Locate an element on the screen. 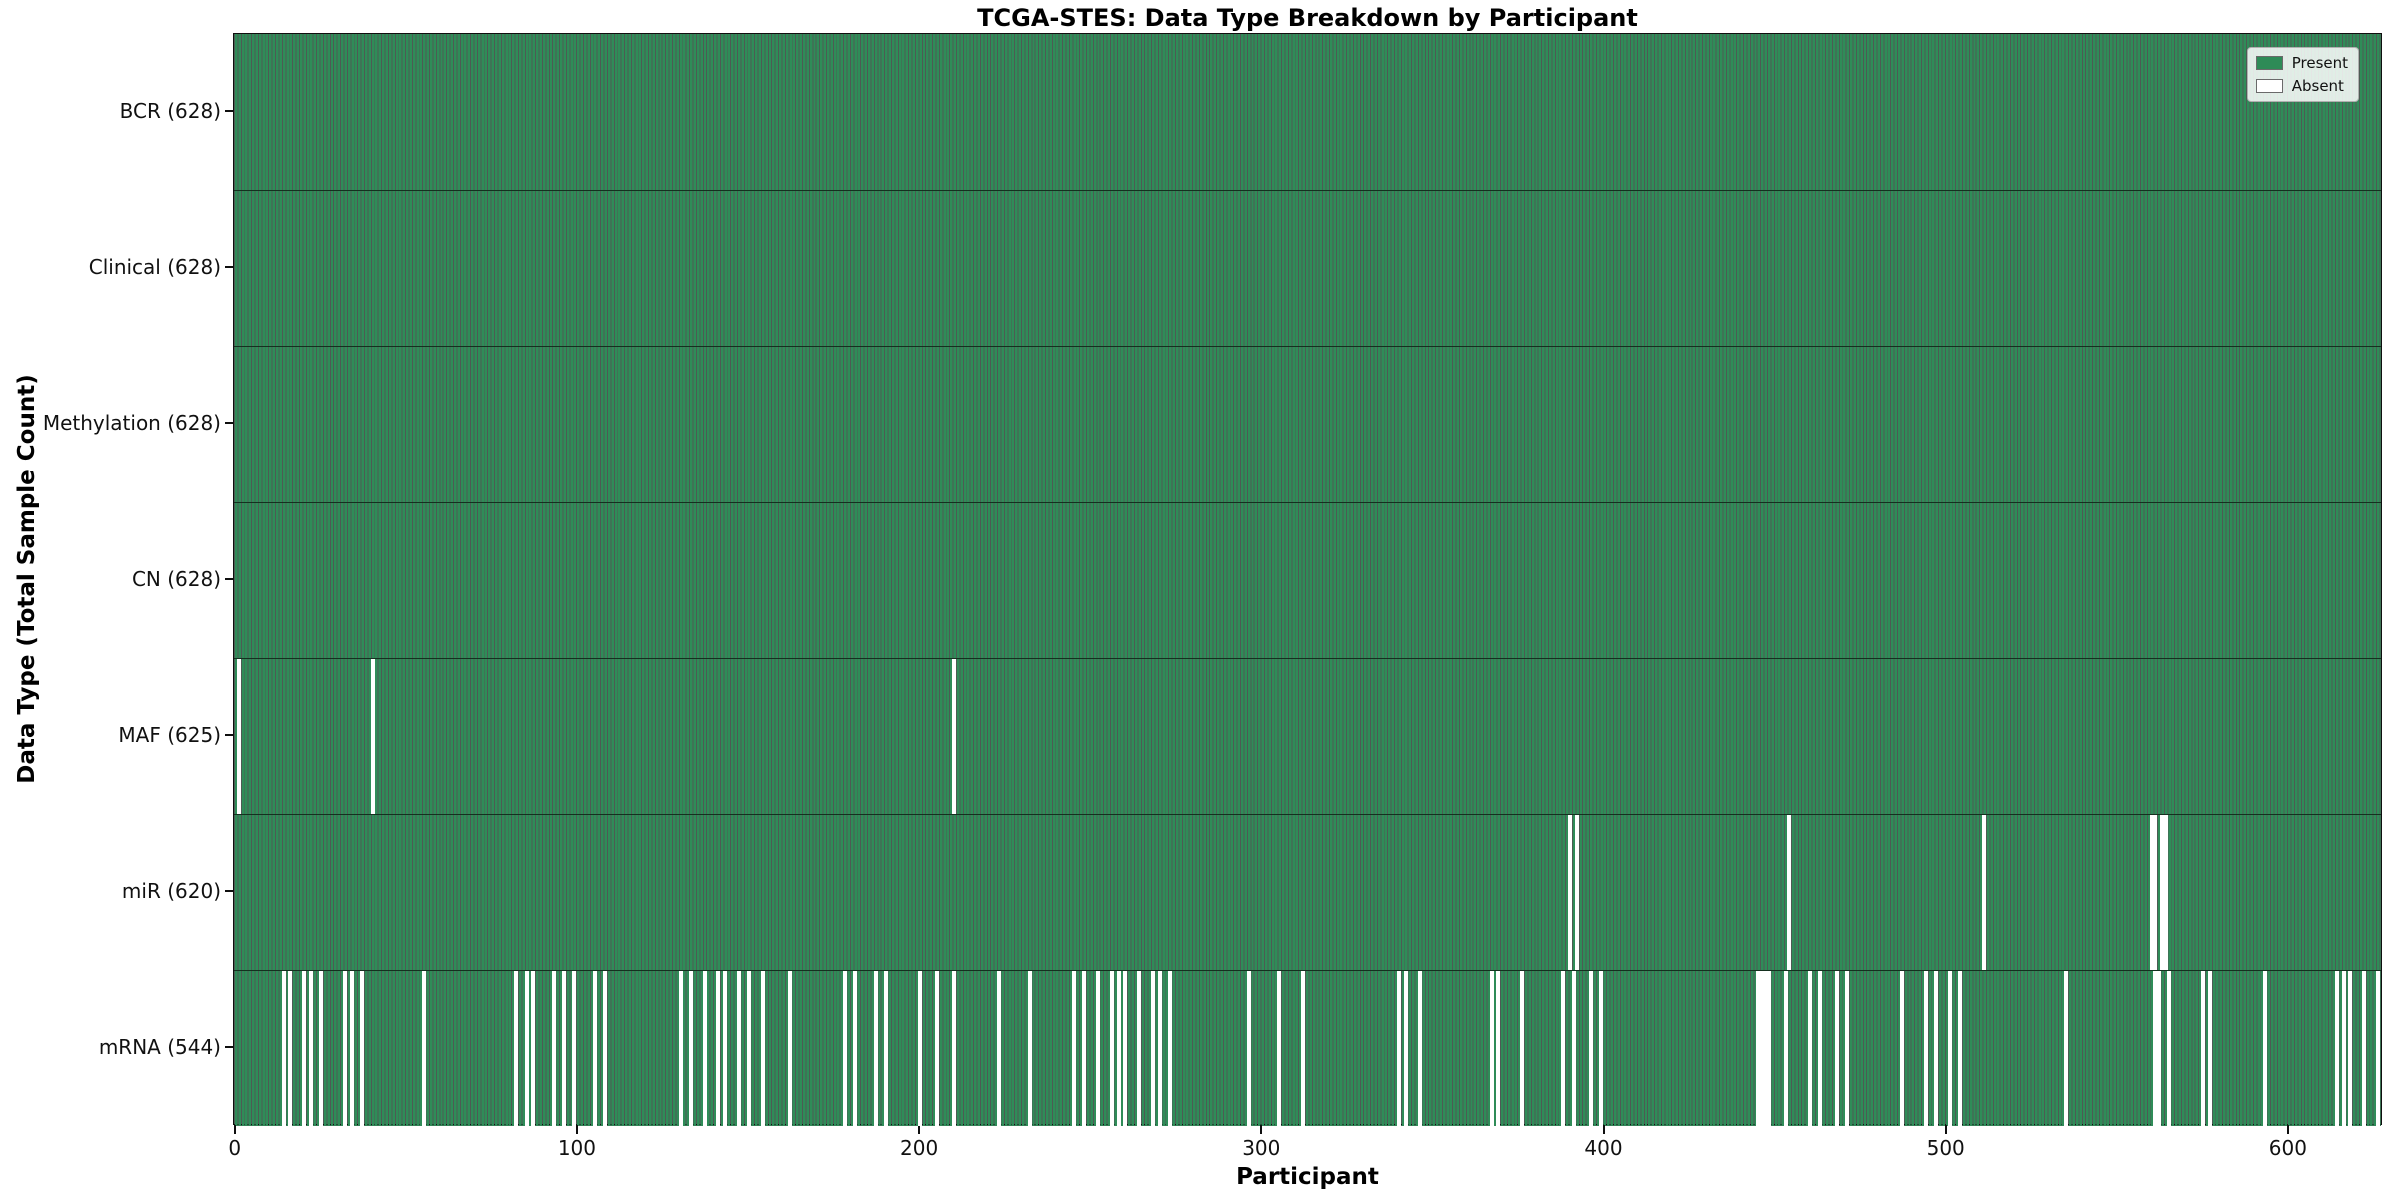  legend-label-absent: Absent is located at coordinates (2317, 86).